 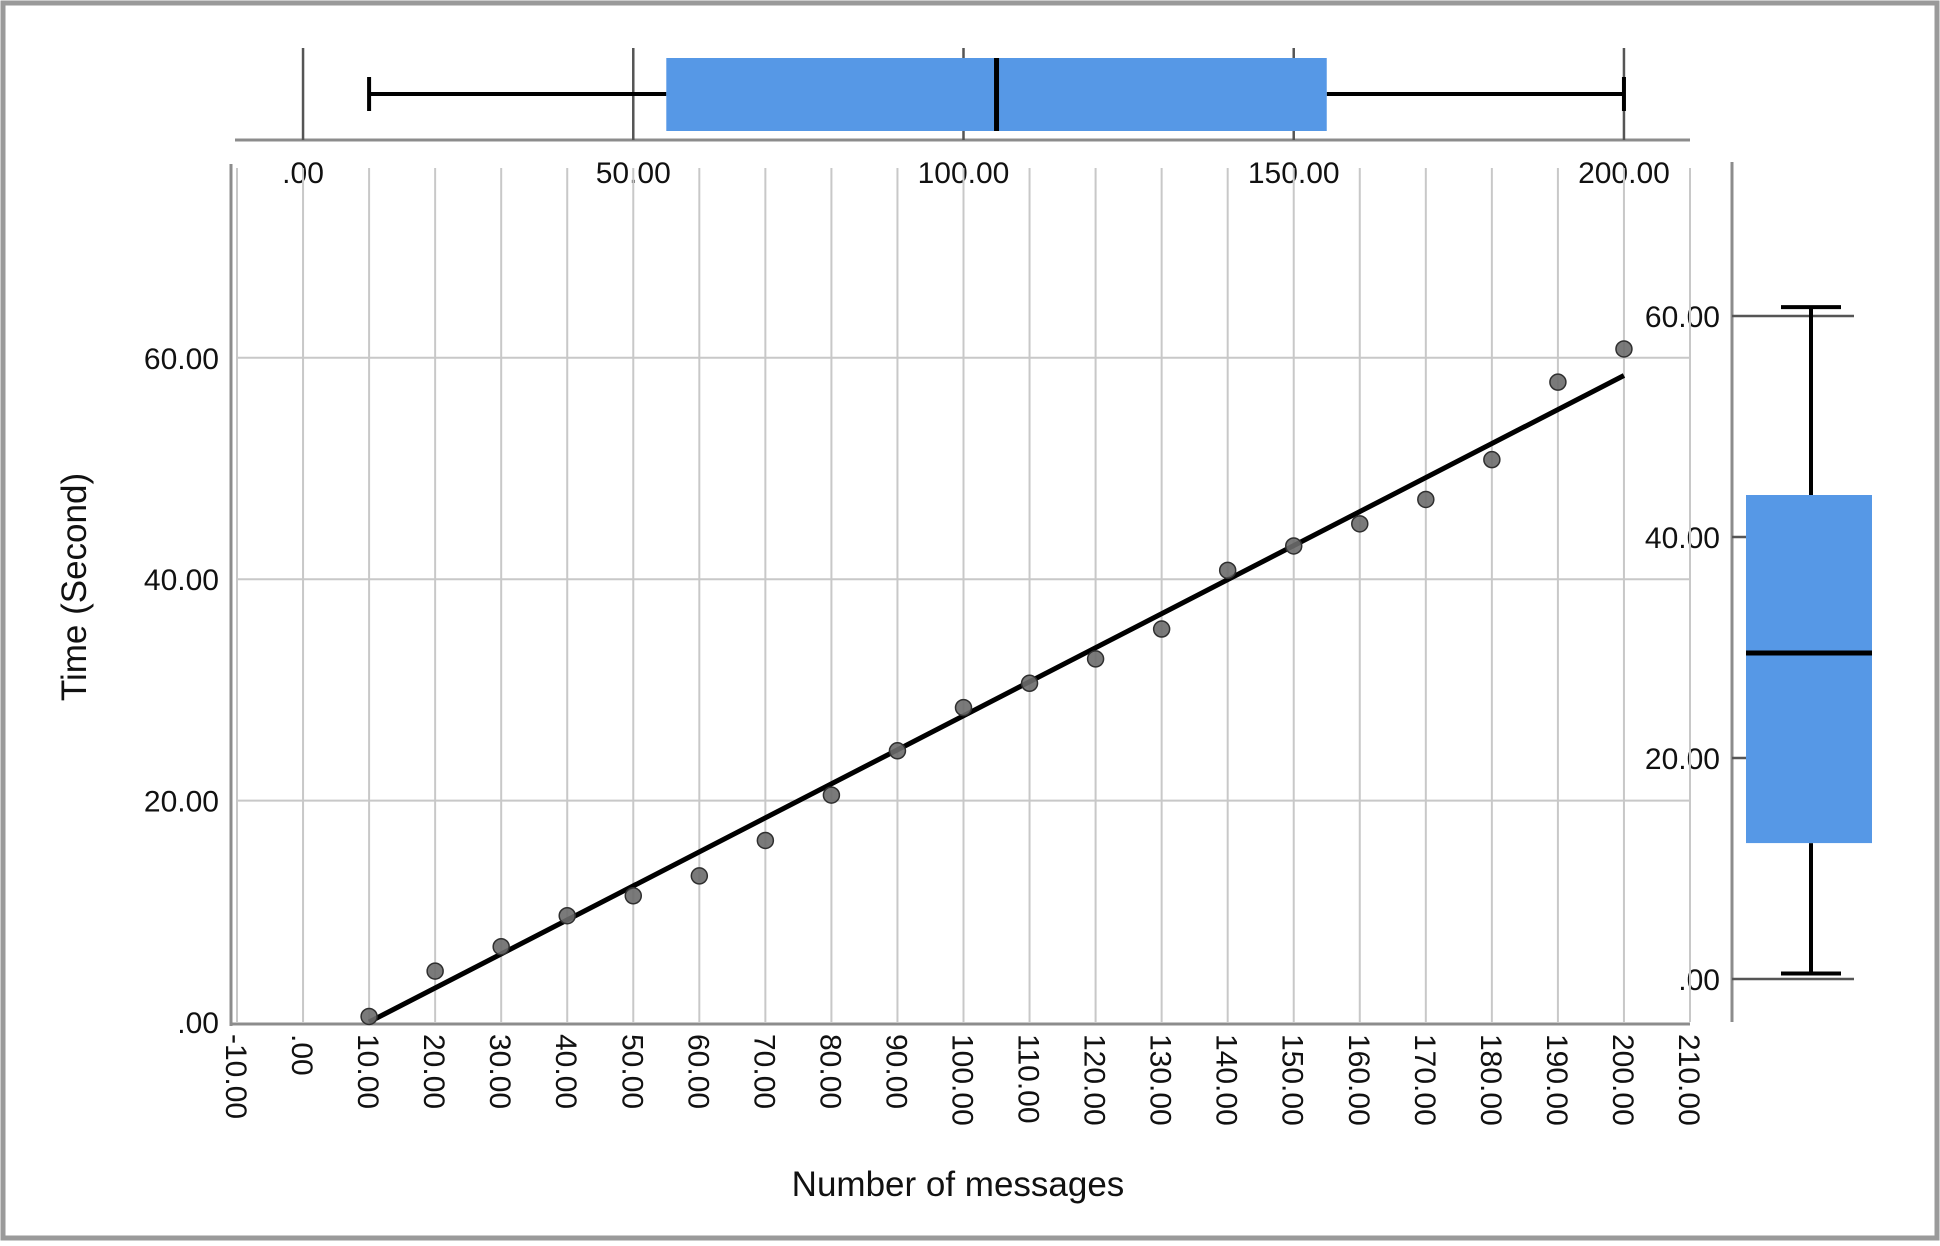 What do you see at coordinates (631, 1071) in the screenshot?
I see `x-tick-label: 50.00` at bounding box center [631, 1071].